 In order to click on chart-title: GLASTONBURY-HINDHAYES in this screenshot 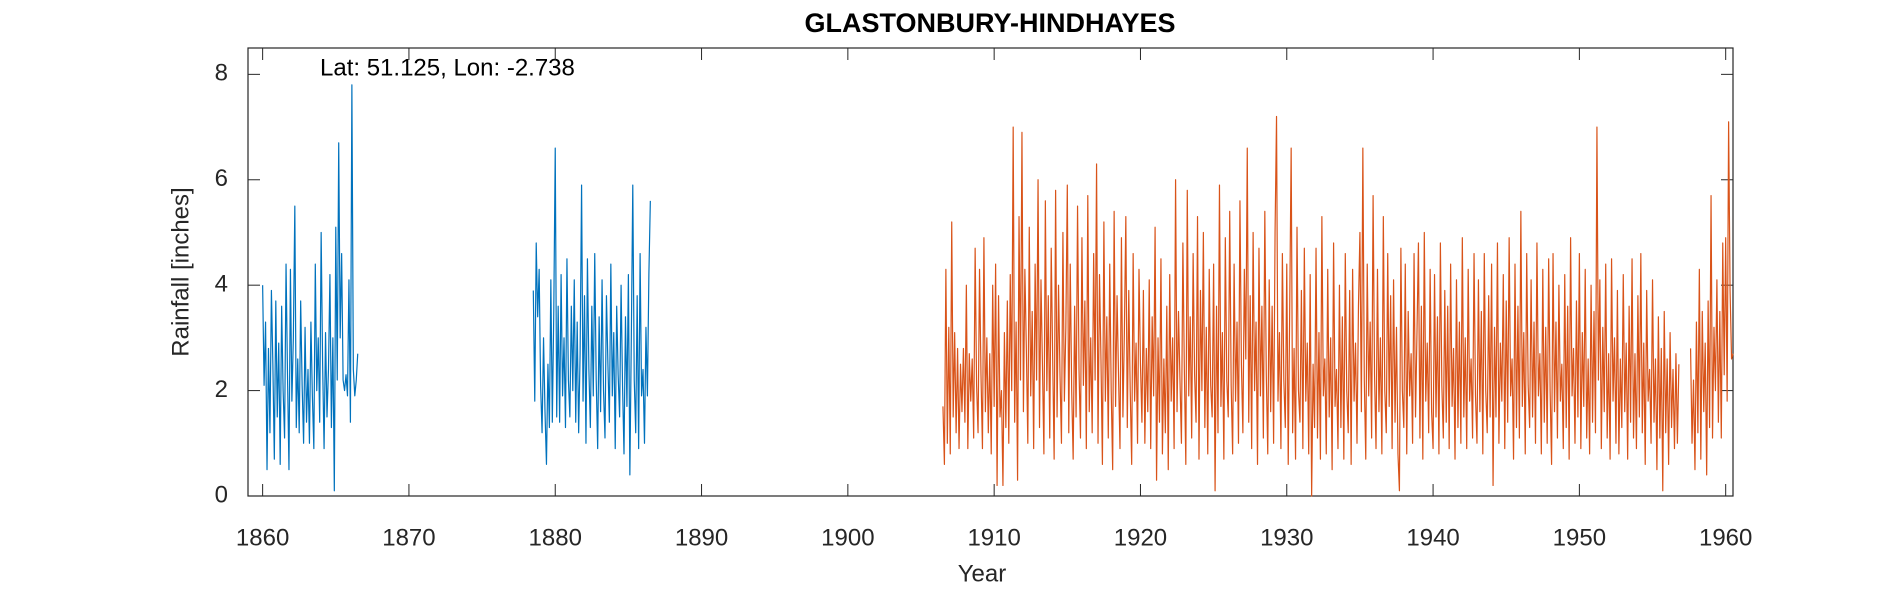, I will do `click(989, 23)`.